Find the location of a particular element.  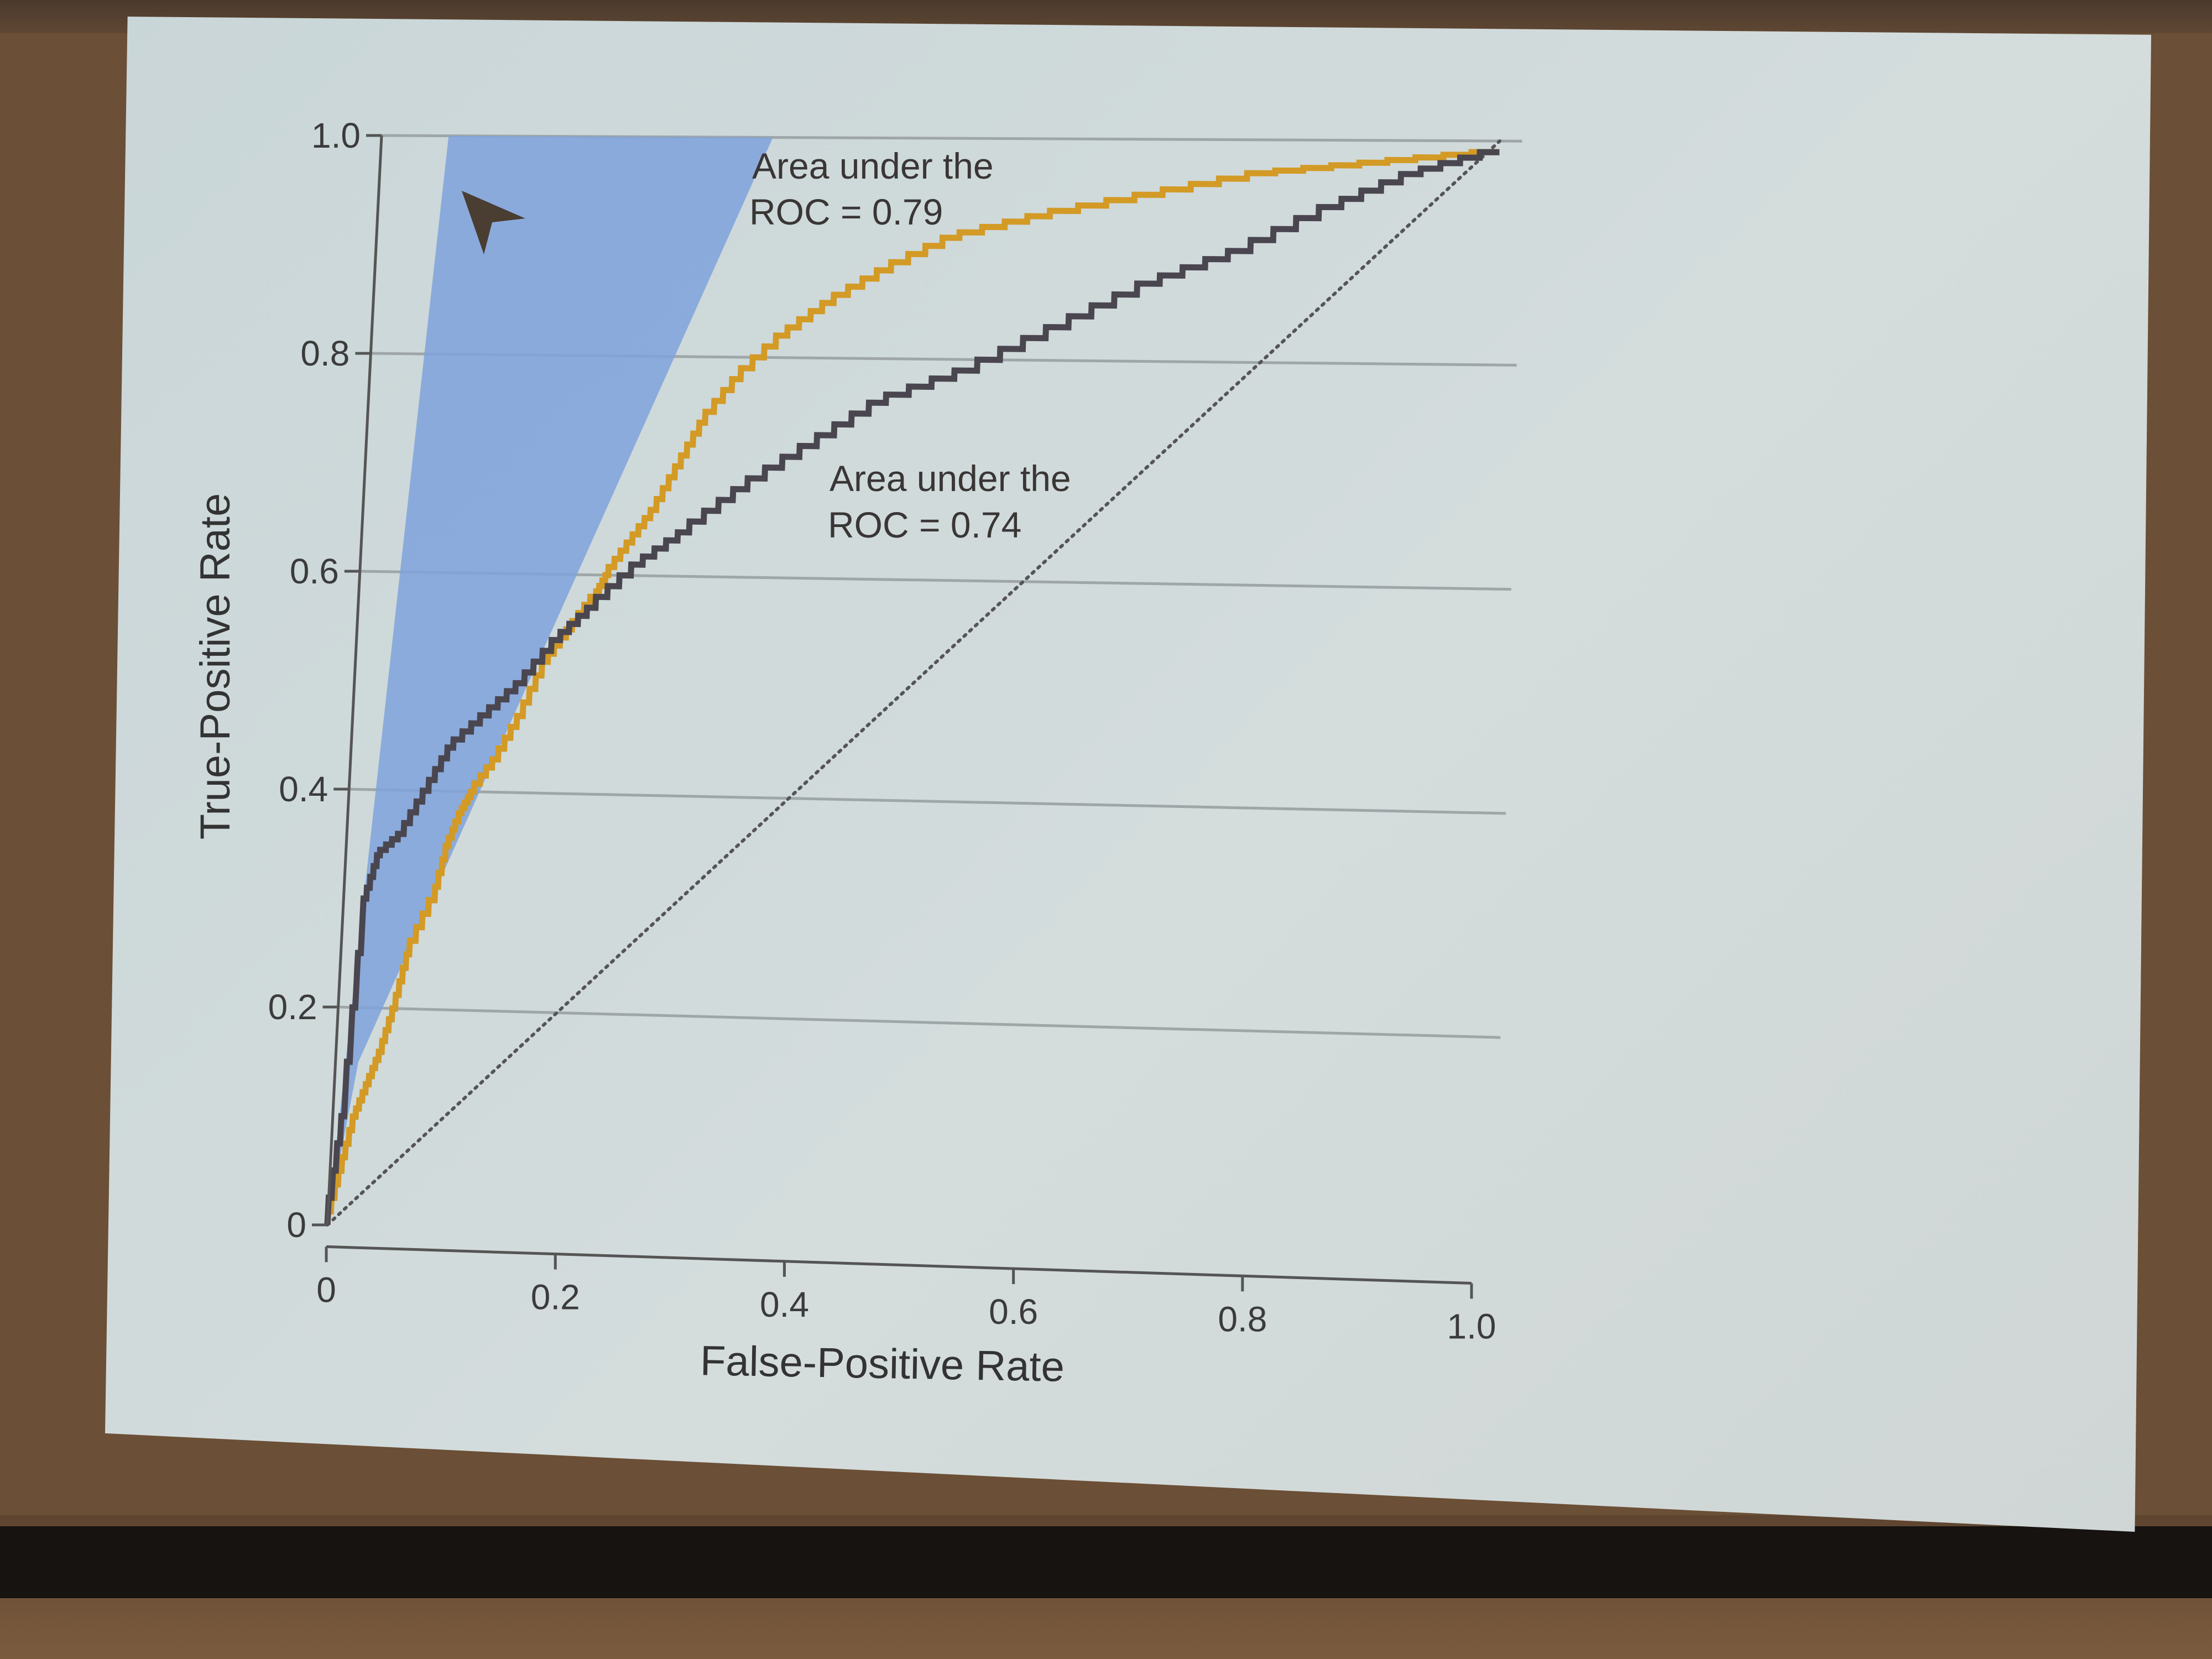

x-axis-line is located at coordinates (899, 1265).